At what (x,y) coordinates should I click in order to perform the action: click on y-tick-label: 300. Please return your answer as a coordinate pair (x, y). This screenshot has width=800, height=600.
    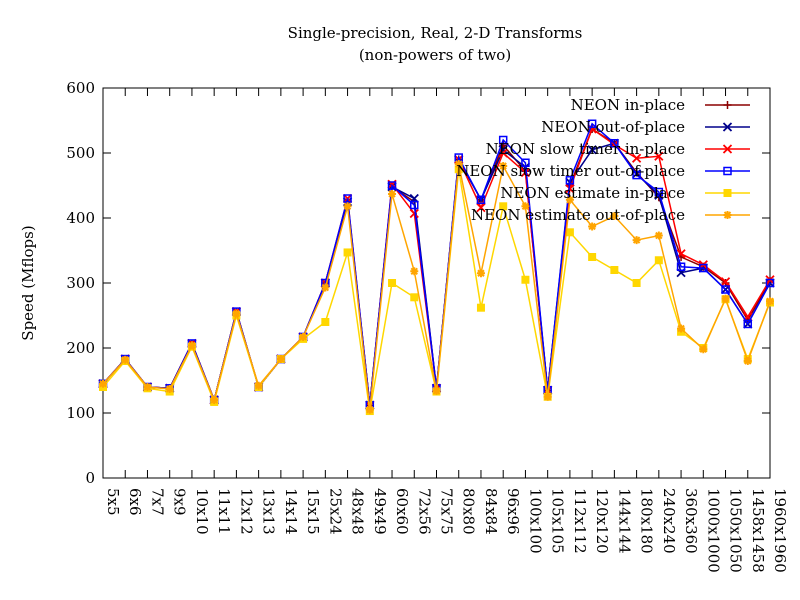
    Looking at the image, I should click on (80, 283).